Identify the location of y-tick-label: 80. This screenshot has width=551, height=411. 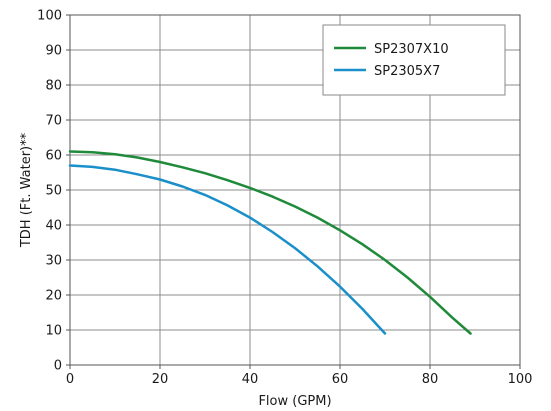
(53, 86).